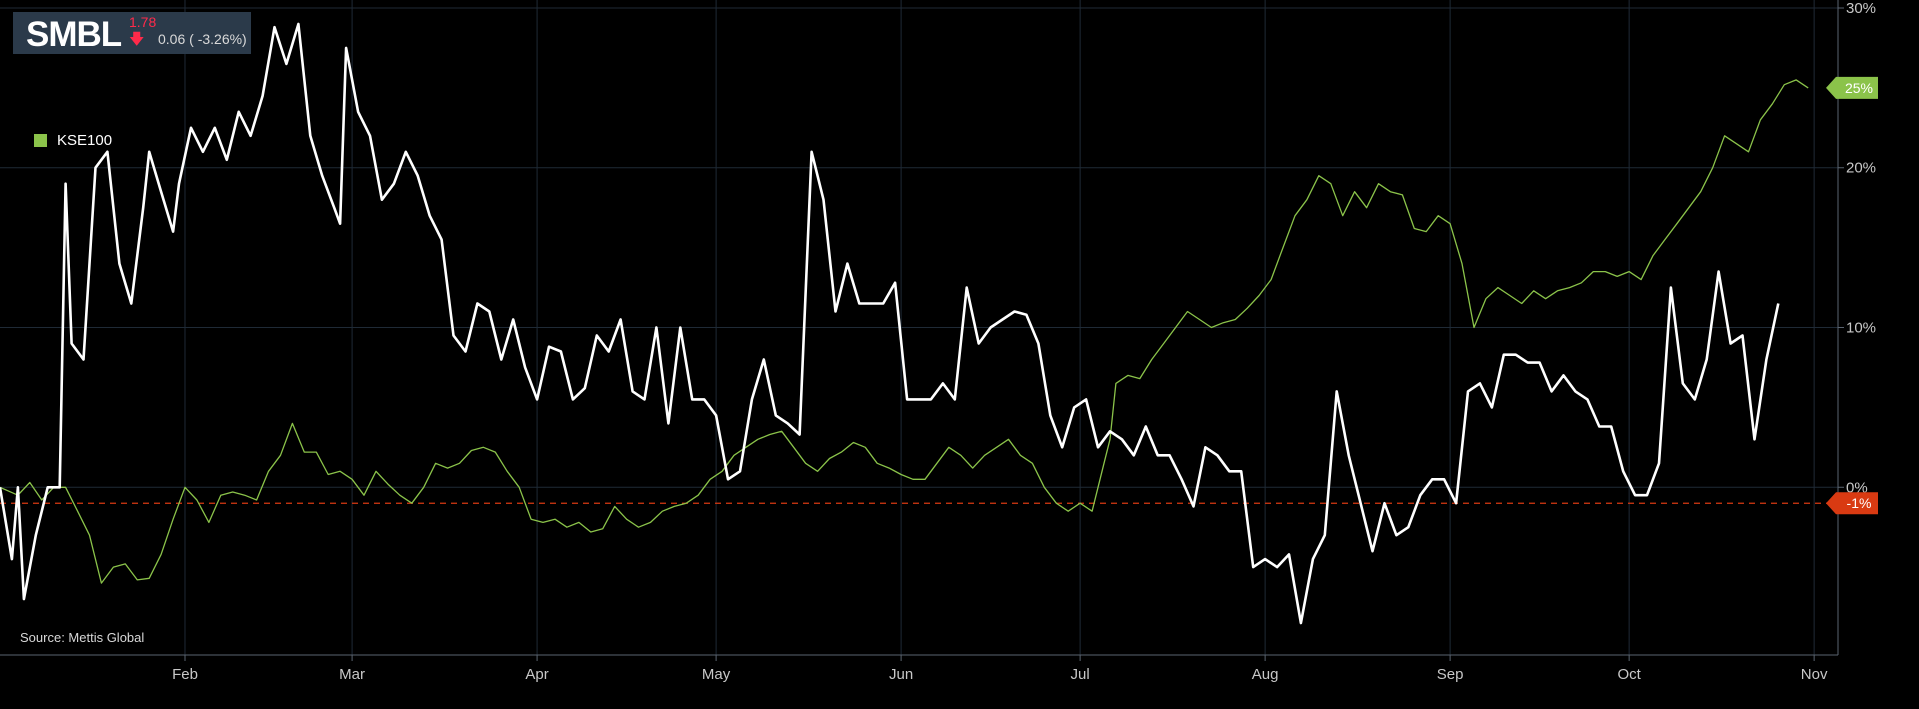  What do you see at coordinates (536, 674) in the screenshot?
I see `x-tick-label: Apr` at bounding box center [536, 674].